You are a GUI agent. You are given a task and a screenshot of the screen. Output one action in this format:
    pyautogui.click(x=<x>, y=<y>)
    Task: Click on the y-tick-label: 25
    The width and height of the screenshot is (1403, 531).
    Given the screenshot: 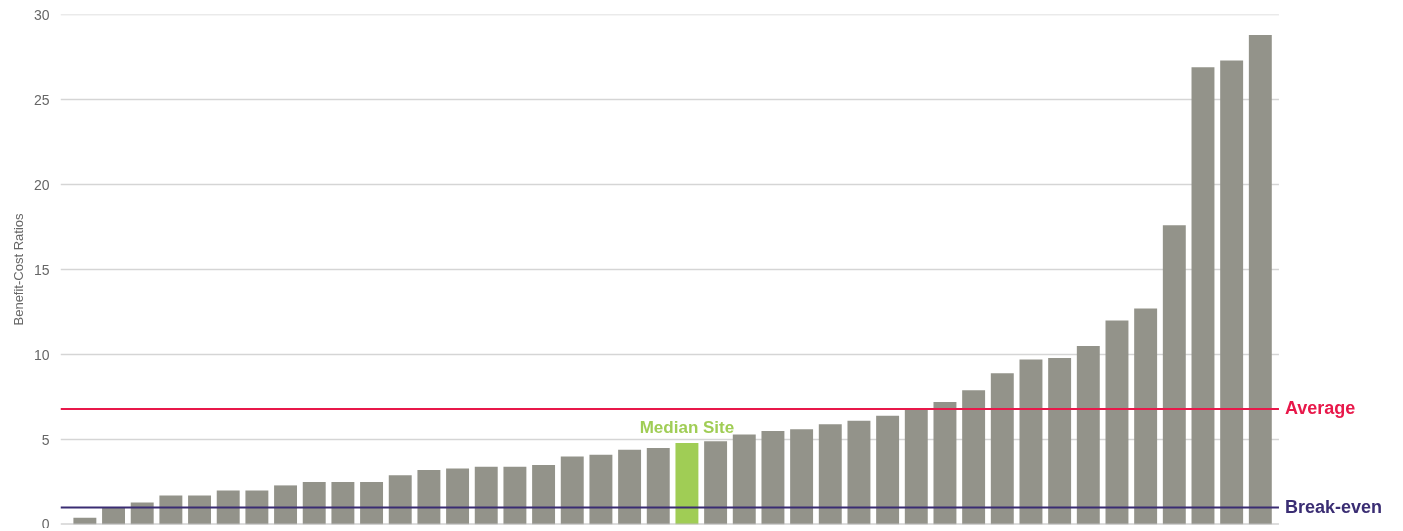 What is the action you would take?
    pyautogui.click(x=41, y=99)
    